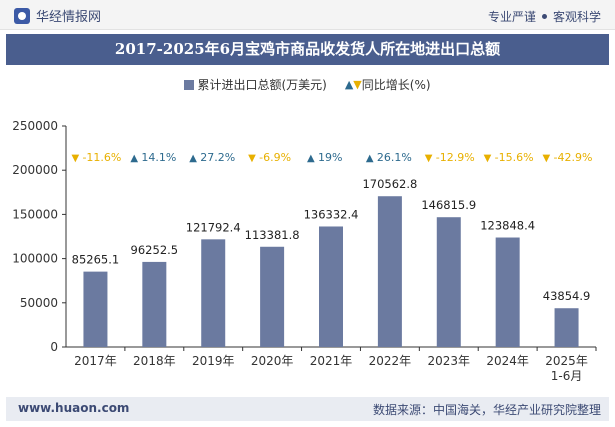 This screenshot has width=615, height=427. I want to click on x-tick-label: 2023年, so click(449, 361).